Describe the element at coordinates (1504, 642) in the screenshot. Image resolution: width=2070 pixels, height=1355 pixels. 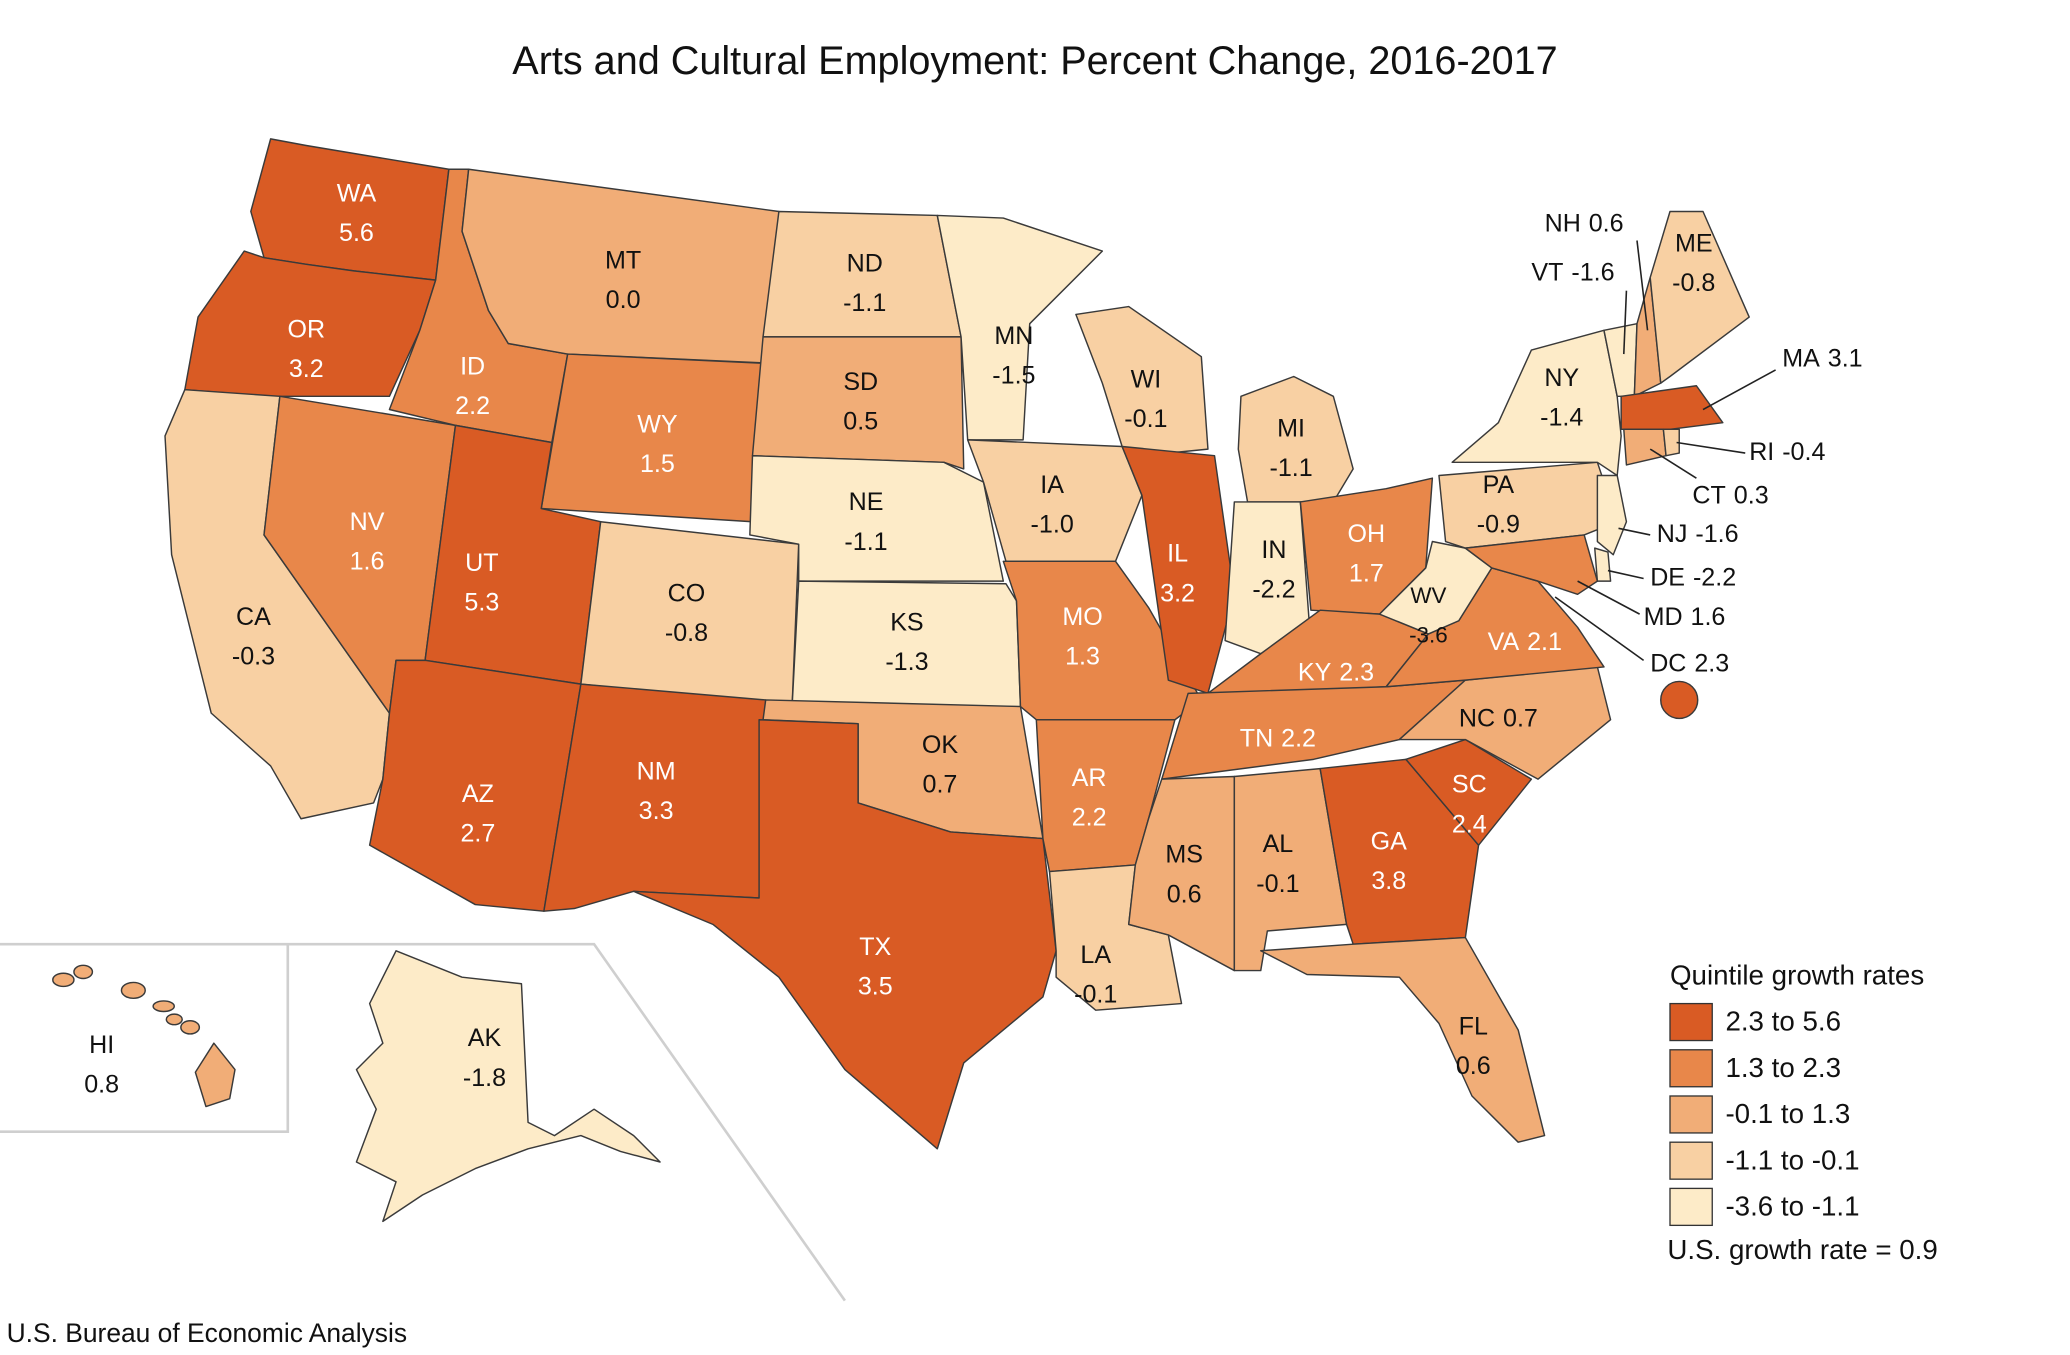
I see `state-name: VA` at that location.